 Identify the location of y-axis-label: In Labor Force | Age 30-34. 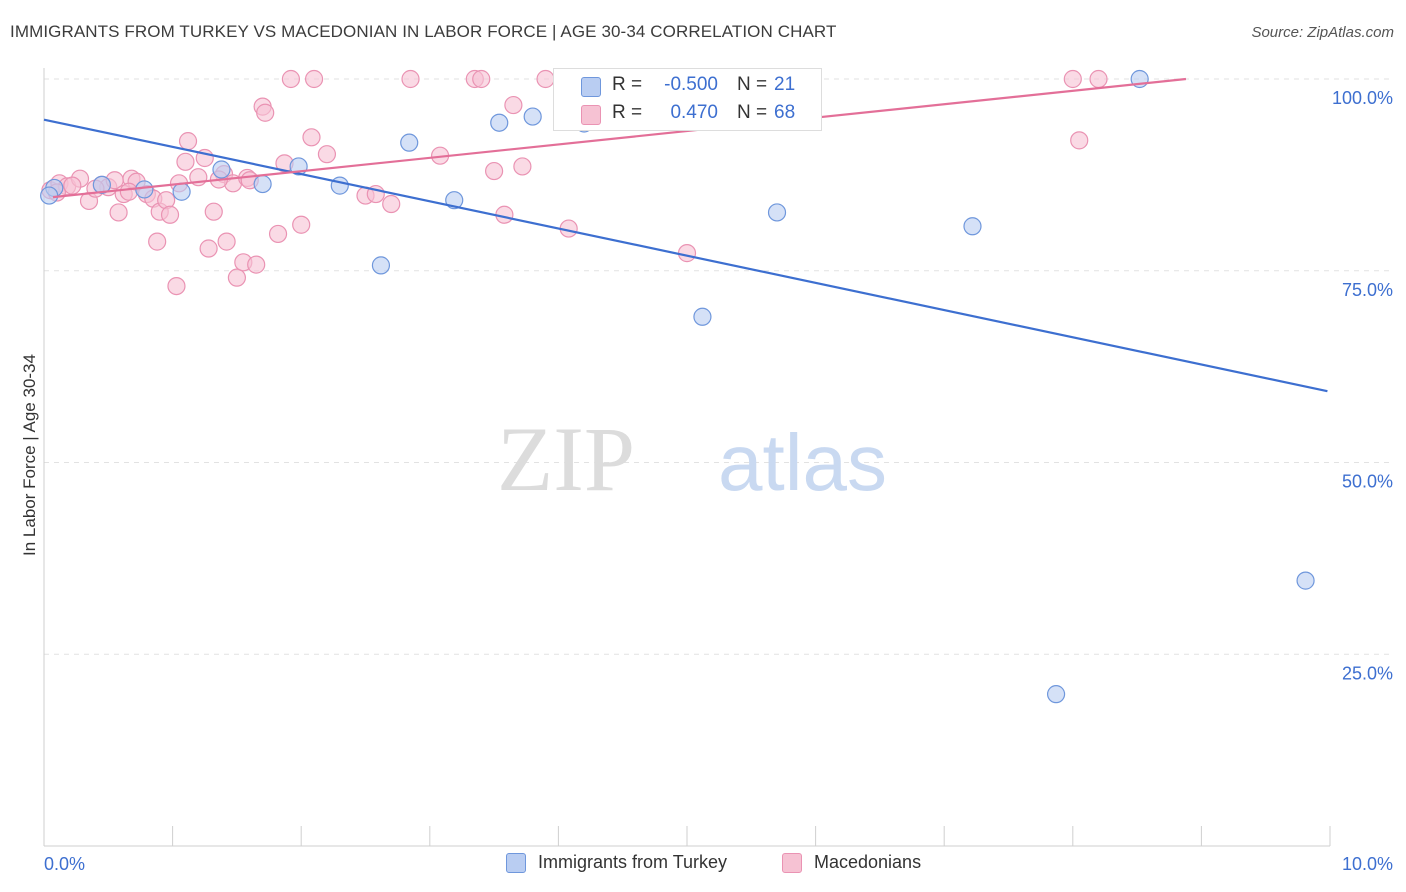
(29, 455).